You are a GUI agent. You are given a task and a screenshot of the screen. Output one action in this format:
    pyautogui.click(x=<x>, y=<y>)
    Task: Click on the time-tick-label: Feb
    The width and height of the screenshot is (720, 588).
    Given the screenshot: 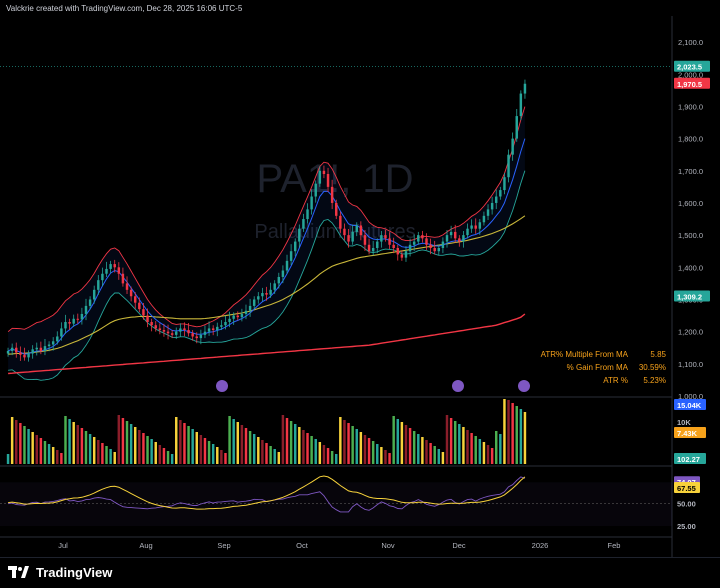 What is the action you would take?
    pyautogui.click(x=614, y=545)
    